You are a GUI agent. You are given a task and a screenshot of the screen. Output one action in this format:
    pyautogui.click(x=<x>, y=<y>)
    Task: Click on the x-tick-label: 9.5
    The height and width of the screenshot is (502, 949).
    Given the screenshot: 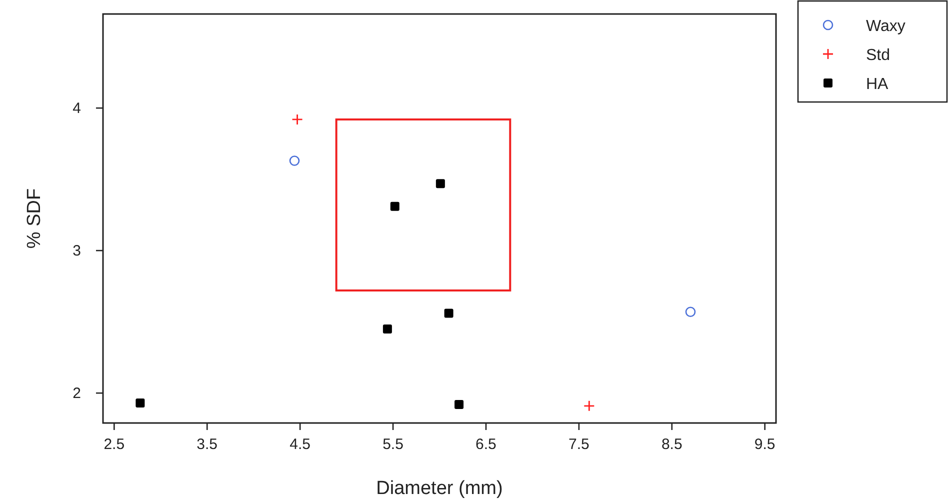 What is the action you would take?
    pyautogui.click(x=765, y=444)
    